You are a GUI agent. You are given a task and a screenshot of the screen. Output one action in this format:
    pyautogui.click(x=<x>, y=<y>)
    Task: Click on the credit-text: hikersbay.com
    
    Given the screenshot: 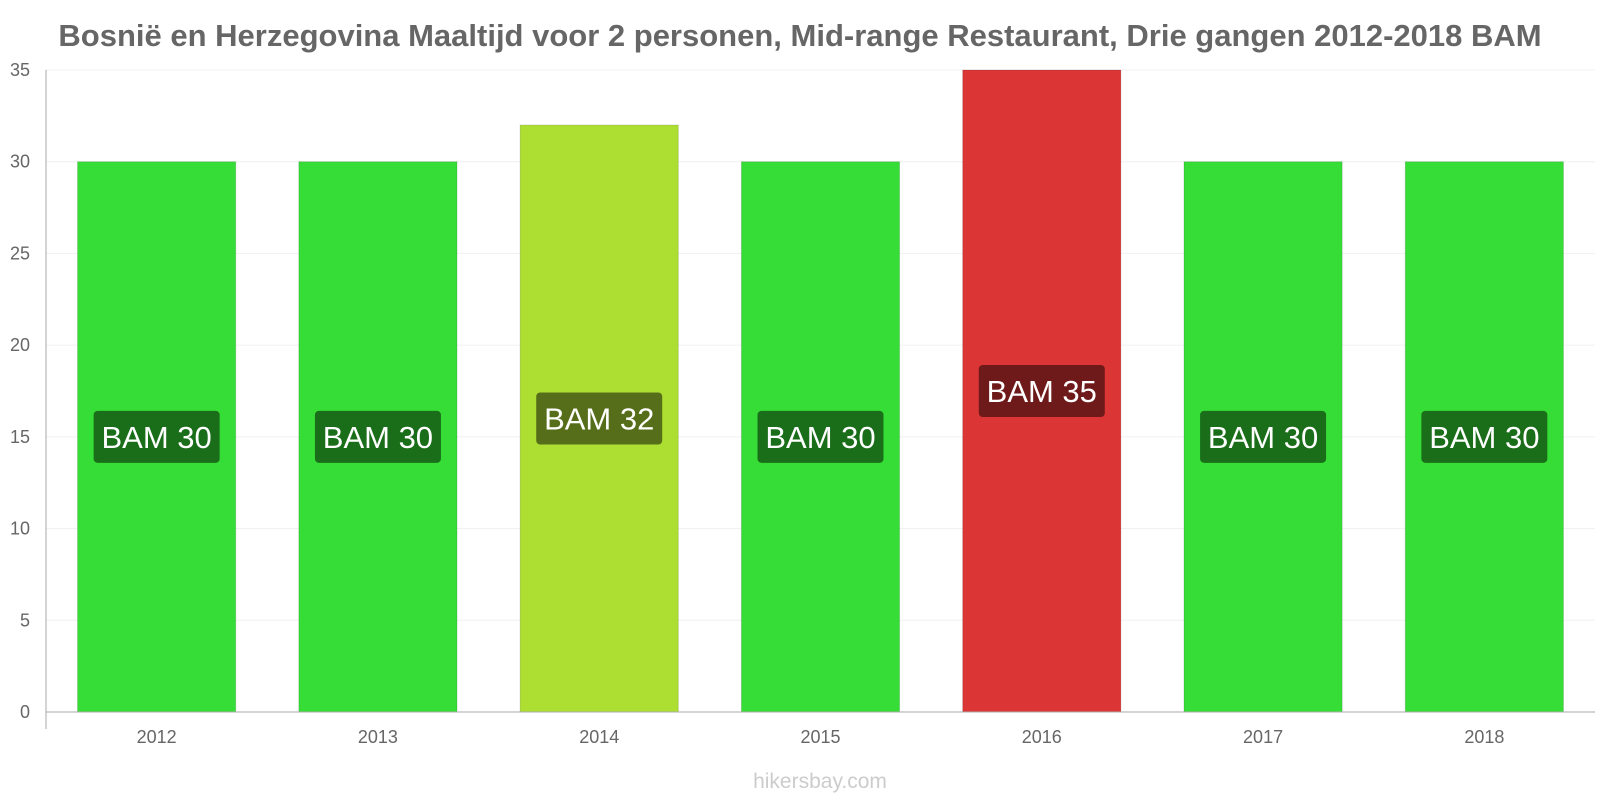 What is the action you would take?
    pyautogui.click(x=820, y=781)
    